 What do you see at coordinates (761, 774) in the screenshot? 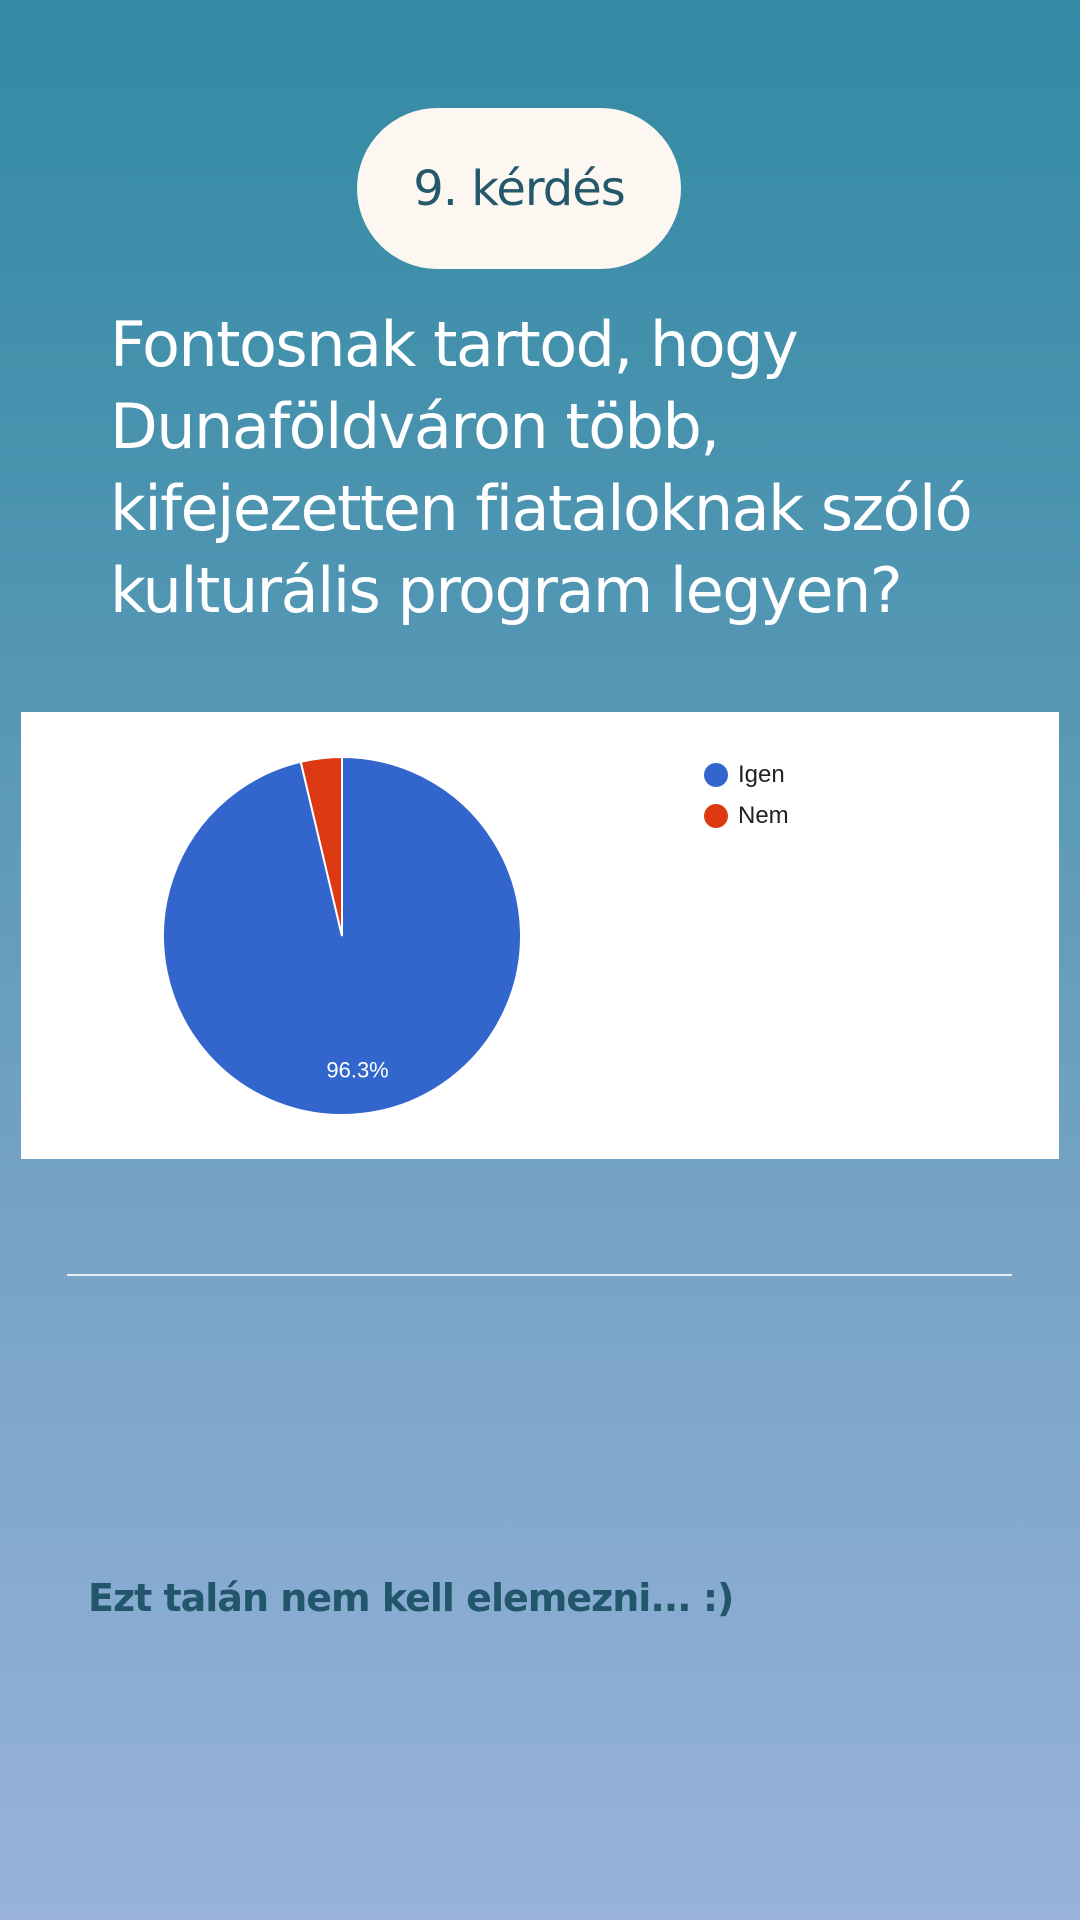
I see `legend-label: Igen` at bounding box center [761, 774].